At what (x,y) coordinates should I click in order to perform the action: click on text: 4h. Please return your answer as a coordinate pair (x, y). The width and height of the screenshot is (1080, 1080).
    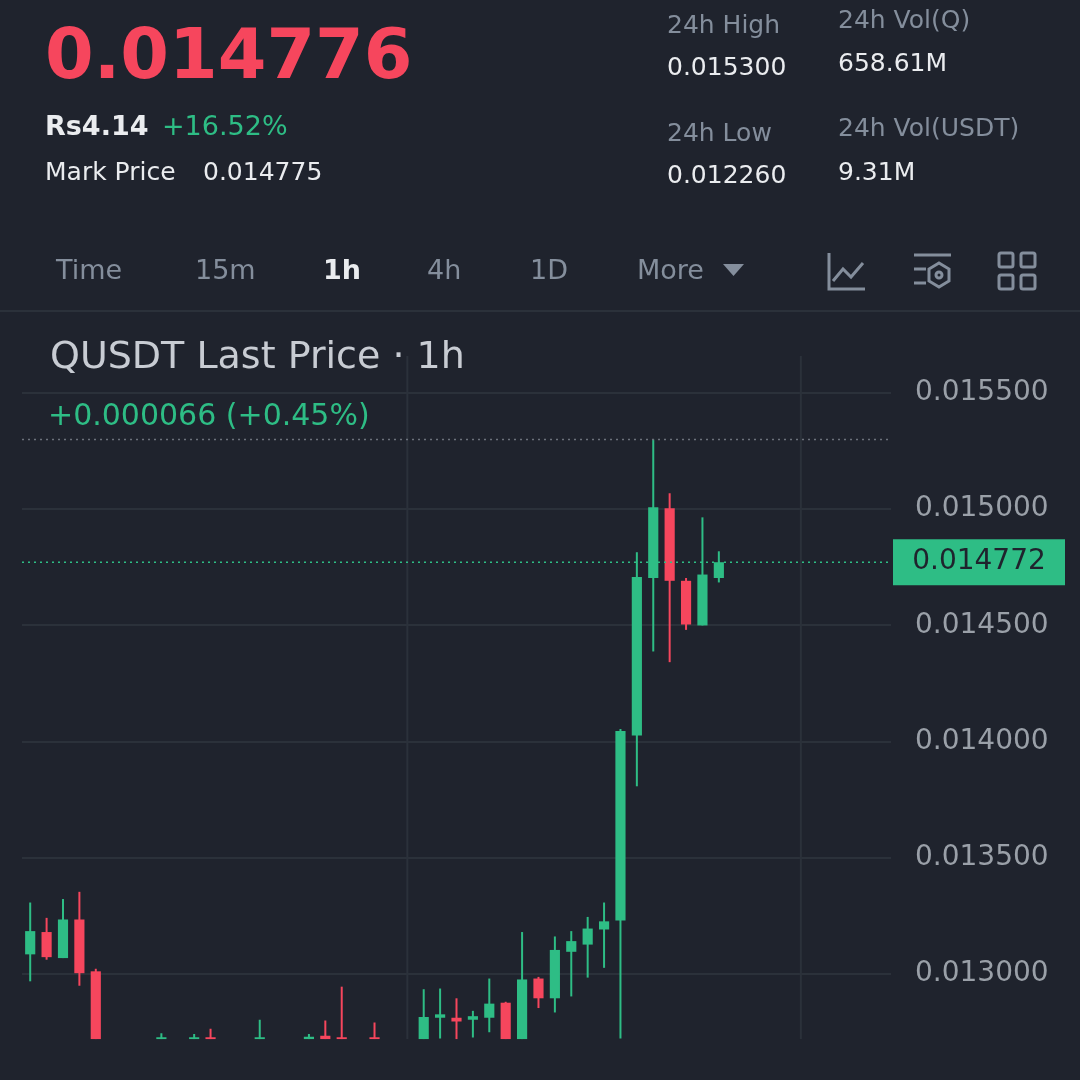
    Looking at the image, I should click on (444, 270).